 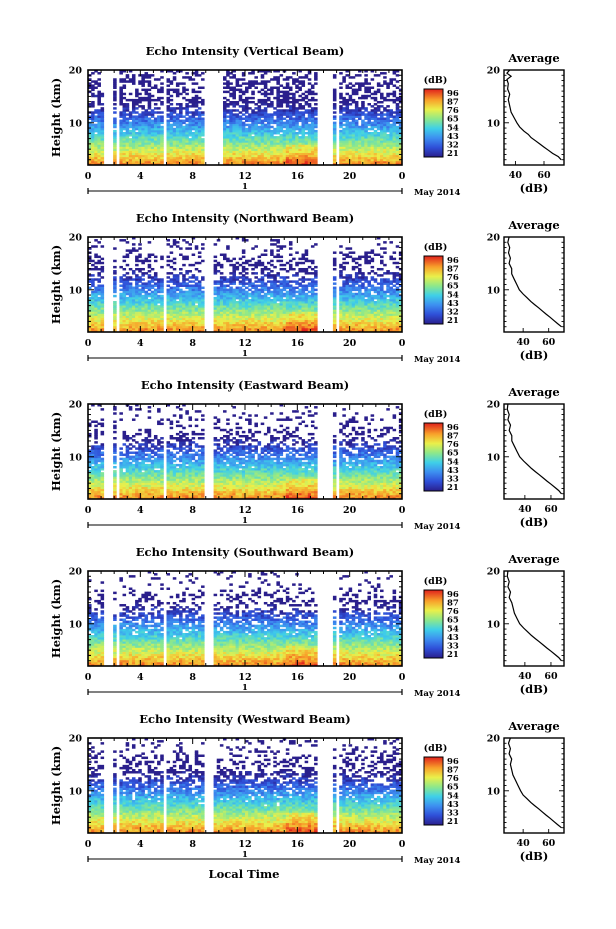 I want to click on chart-title: Echo Intensity (Westward Beam), so click(x=244, y=719).